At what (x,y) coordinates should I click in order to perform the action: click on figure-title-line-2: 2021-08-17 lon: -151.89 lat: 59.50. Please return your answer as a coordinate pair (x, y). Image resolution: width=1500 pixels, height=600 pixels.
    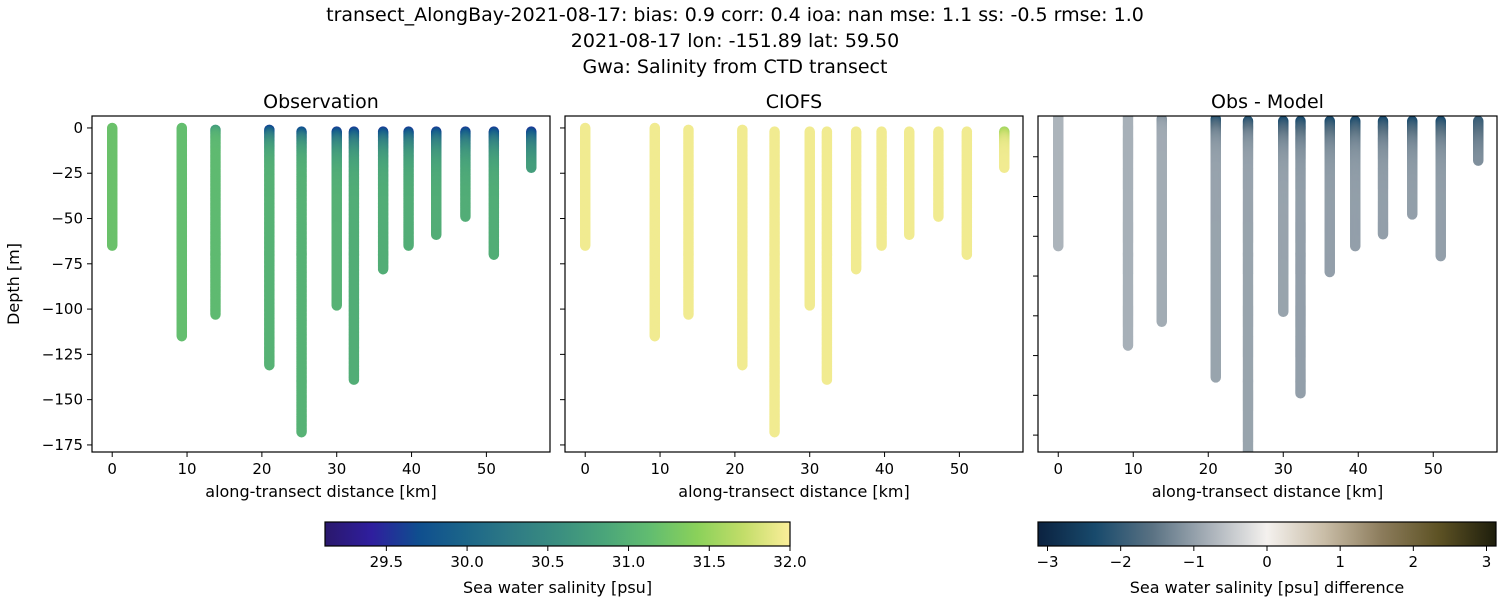
    Looking at the image, I should click on (735, 41).